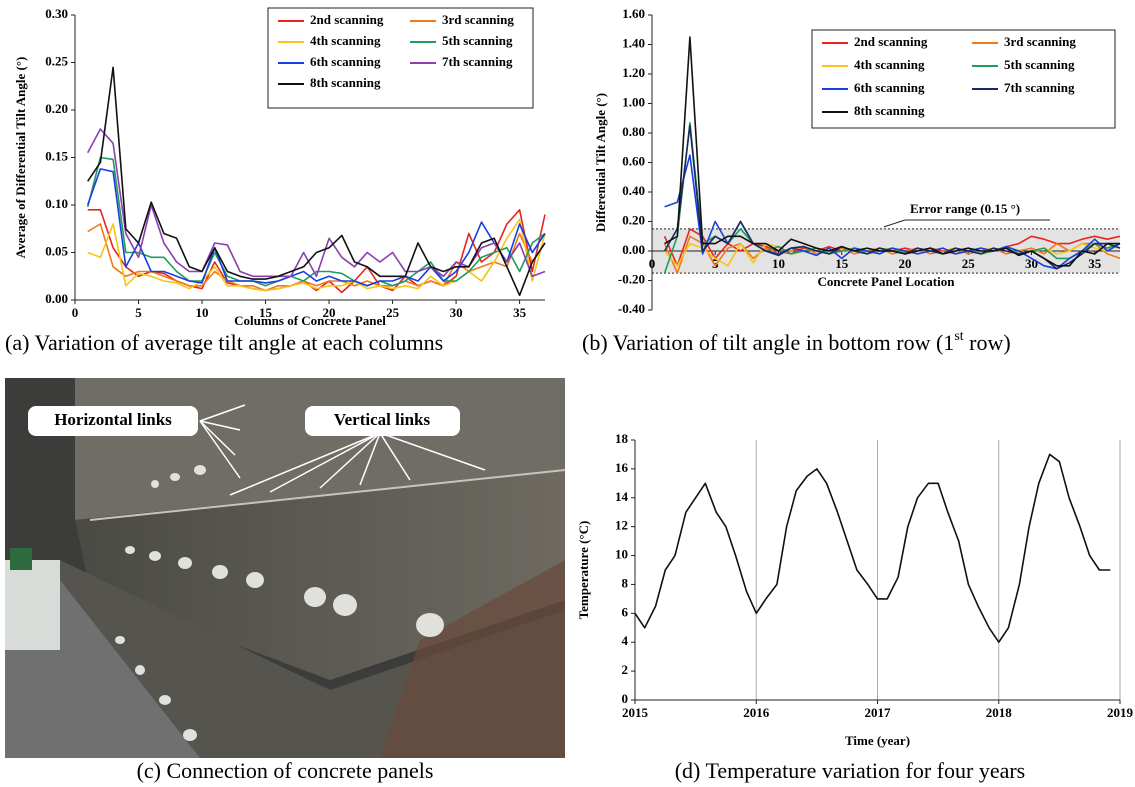 This screenshot has width=1135, height=787. I want to click on y-tick-label: 0.30, so click(56, 13).